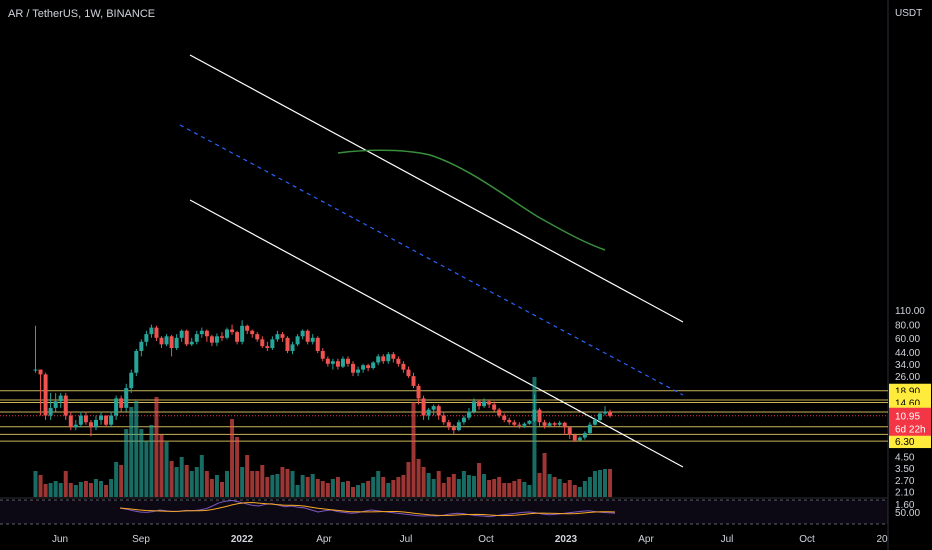  Describe the element at coordinates (60, 539) in the screenshot. I see `time-tick-label: Jun` at that location.